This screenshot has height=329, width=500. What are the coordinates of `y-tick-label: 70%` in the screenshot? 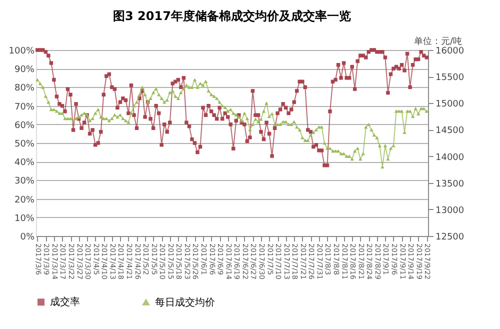 It's located at (24, 107).